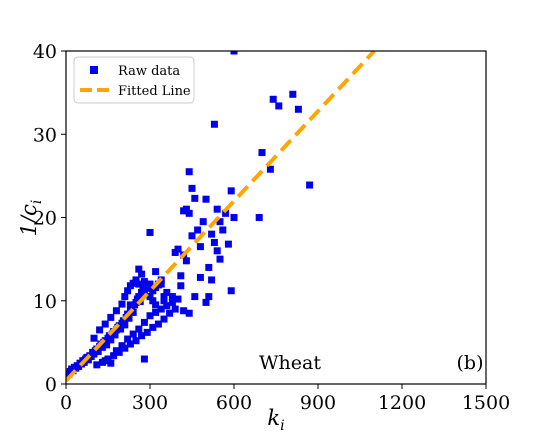  Describe the element at coordinates (45, 135) in the screenshot. I see `y-tick-label: 30` at that location.